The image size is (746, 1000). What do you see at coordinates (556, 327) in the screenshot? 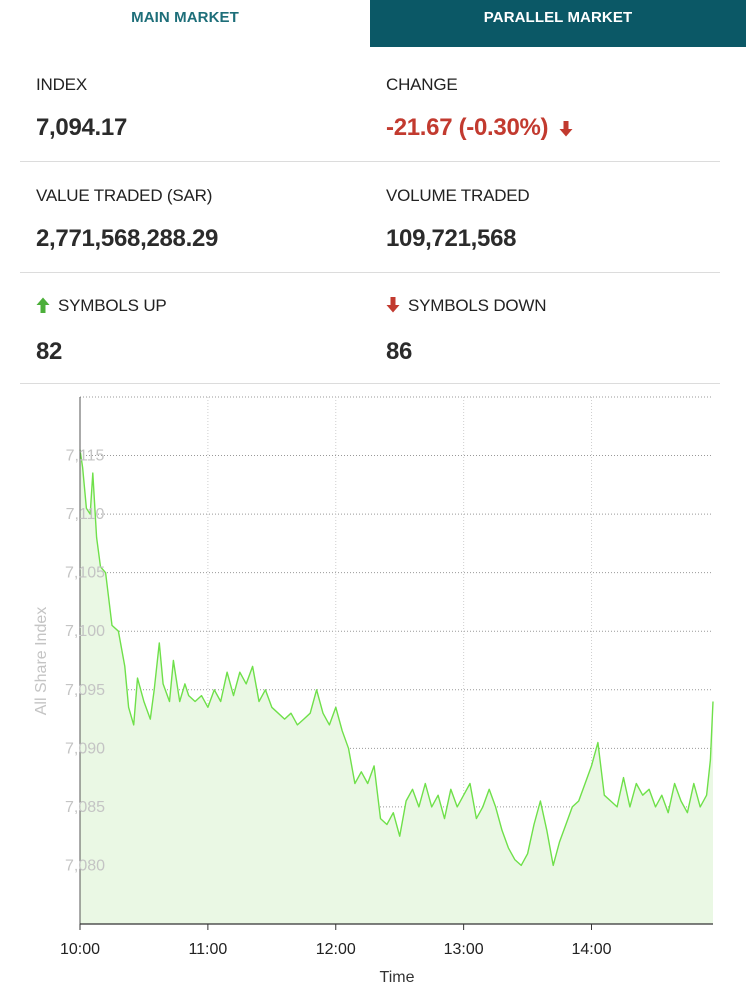
I see `stat-symbols-down: SYMBOLS DOWN 86` at bounding box center [556, 327].